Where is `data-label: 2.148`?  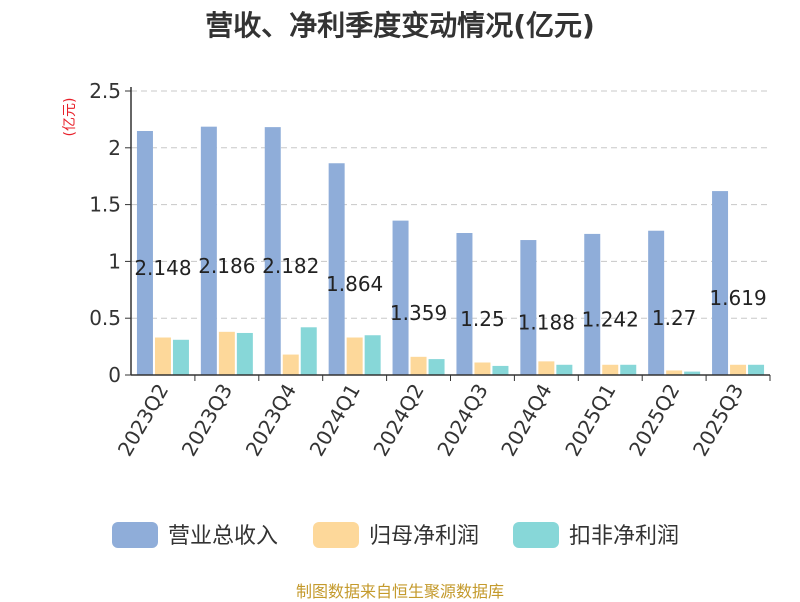
data-label: 2.148 is located at coordinates (162, 268).